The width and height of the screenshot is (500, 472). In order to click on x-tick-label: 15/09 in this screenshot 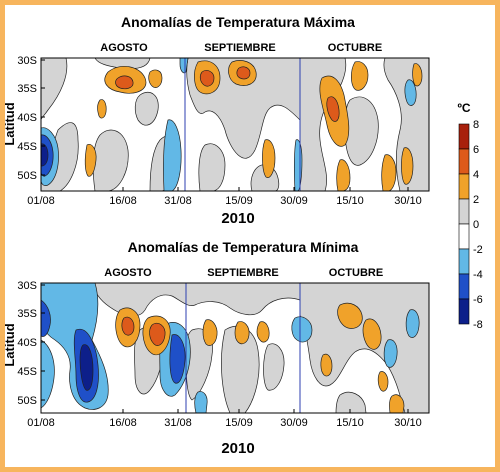, I will do `click(239, 201)`.